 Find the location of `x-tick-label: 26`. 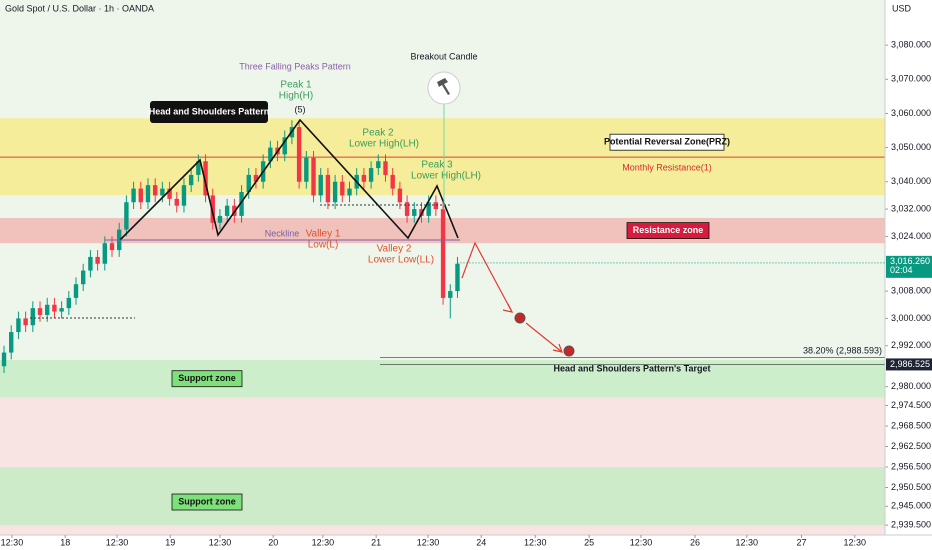

x-tick-label: 26 is located at coordinates (695, 542).